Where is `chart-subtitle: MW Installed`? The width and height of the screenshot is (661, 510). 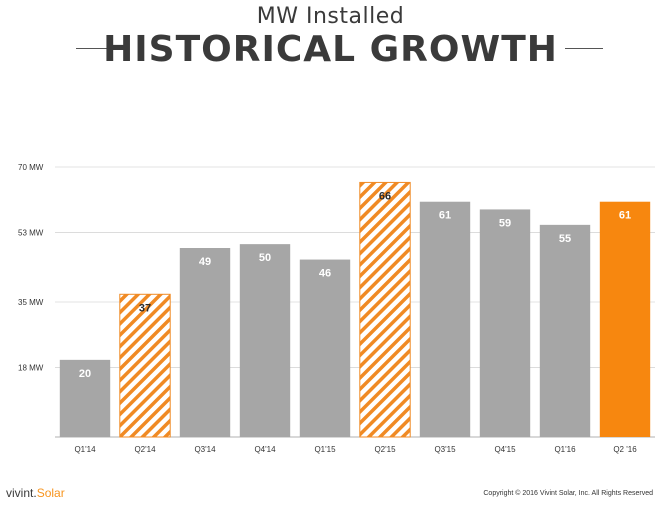
chart-subtitle: MW Installed is located at coordinates (330, 16).